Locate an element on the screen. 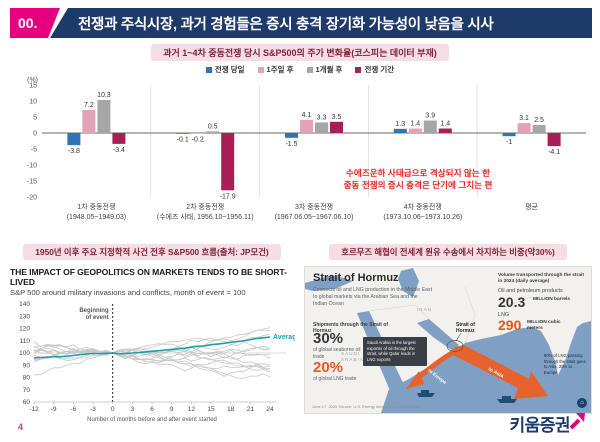 Image resolution: width=600 pixels, height=442 pixels. kiwoom-logo-text: 키움증권 is located at coordinates (539, 425).